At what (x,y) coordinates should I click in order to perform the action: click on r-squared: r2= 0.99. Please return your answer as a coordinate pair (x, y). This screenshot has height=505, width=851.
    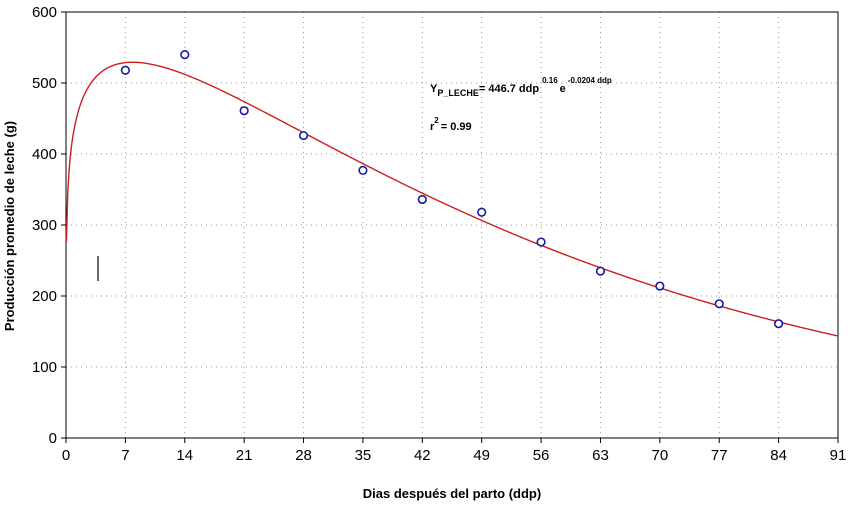
    Looking at the image, I should click on (451, 124).